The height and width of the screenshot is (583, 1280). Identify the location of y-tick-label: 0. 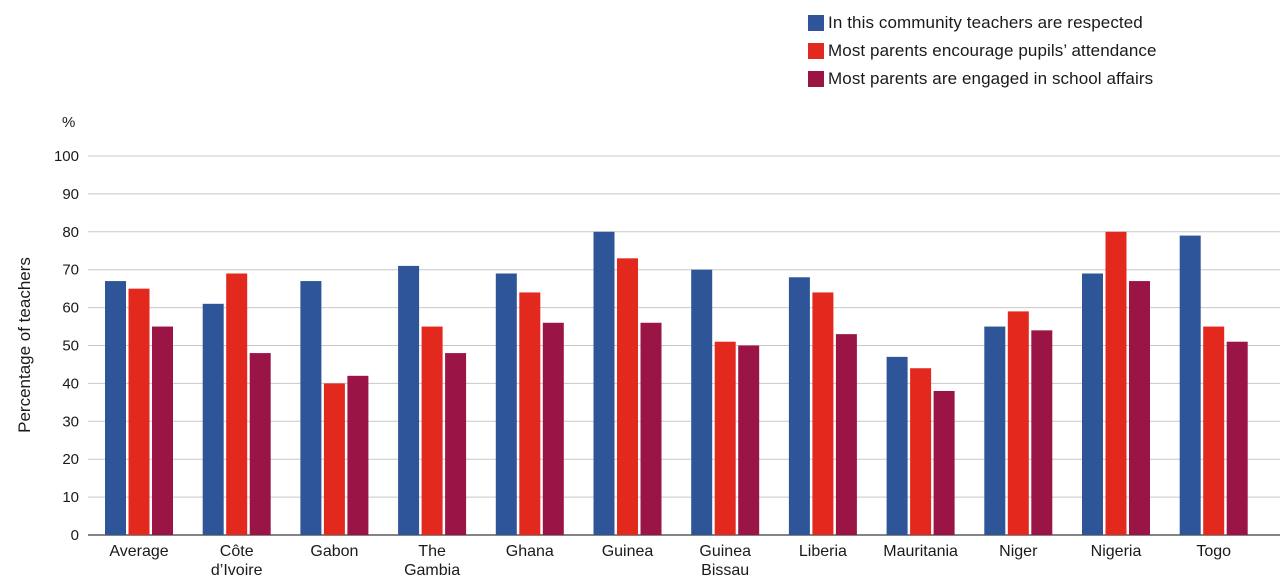
(75, 535).